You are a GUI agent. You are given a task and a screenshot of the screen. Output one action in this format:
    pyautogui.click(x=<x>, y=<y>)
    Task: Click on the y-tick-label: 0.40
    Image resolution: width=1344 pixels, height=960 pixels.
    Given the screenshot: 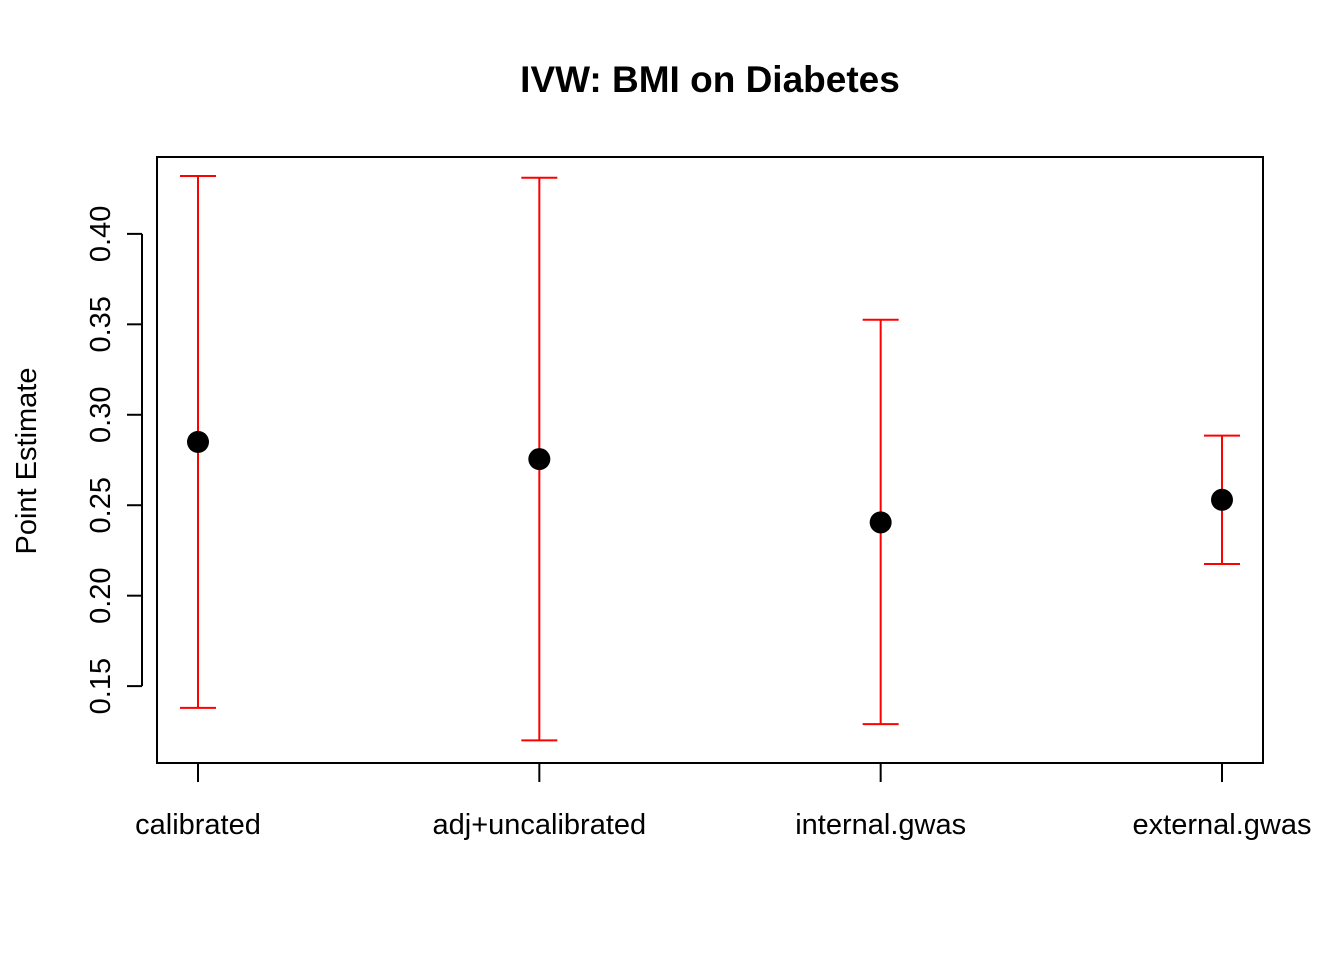 What is the action you would take?
    pyautogui.click(x=101, y=234)
    